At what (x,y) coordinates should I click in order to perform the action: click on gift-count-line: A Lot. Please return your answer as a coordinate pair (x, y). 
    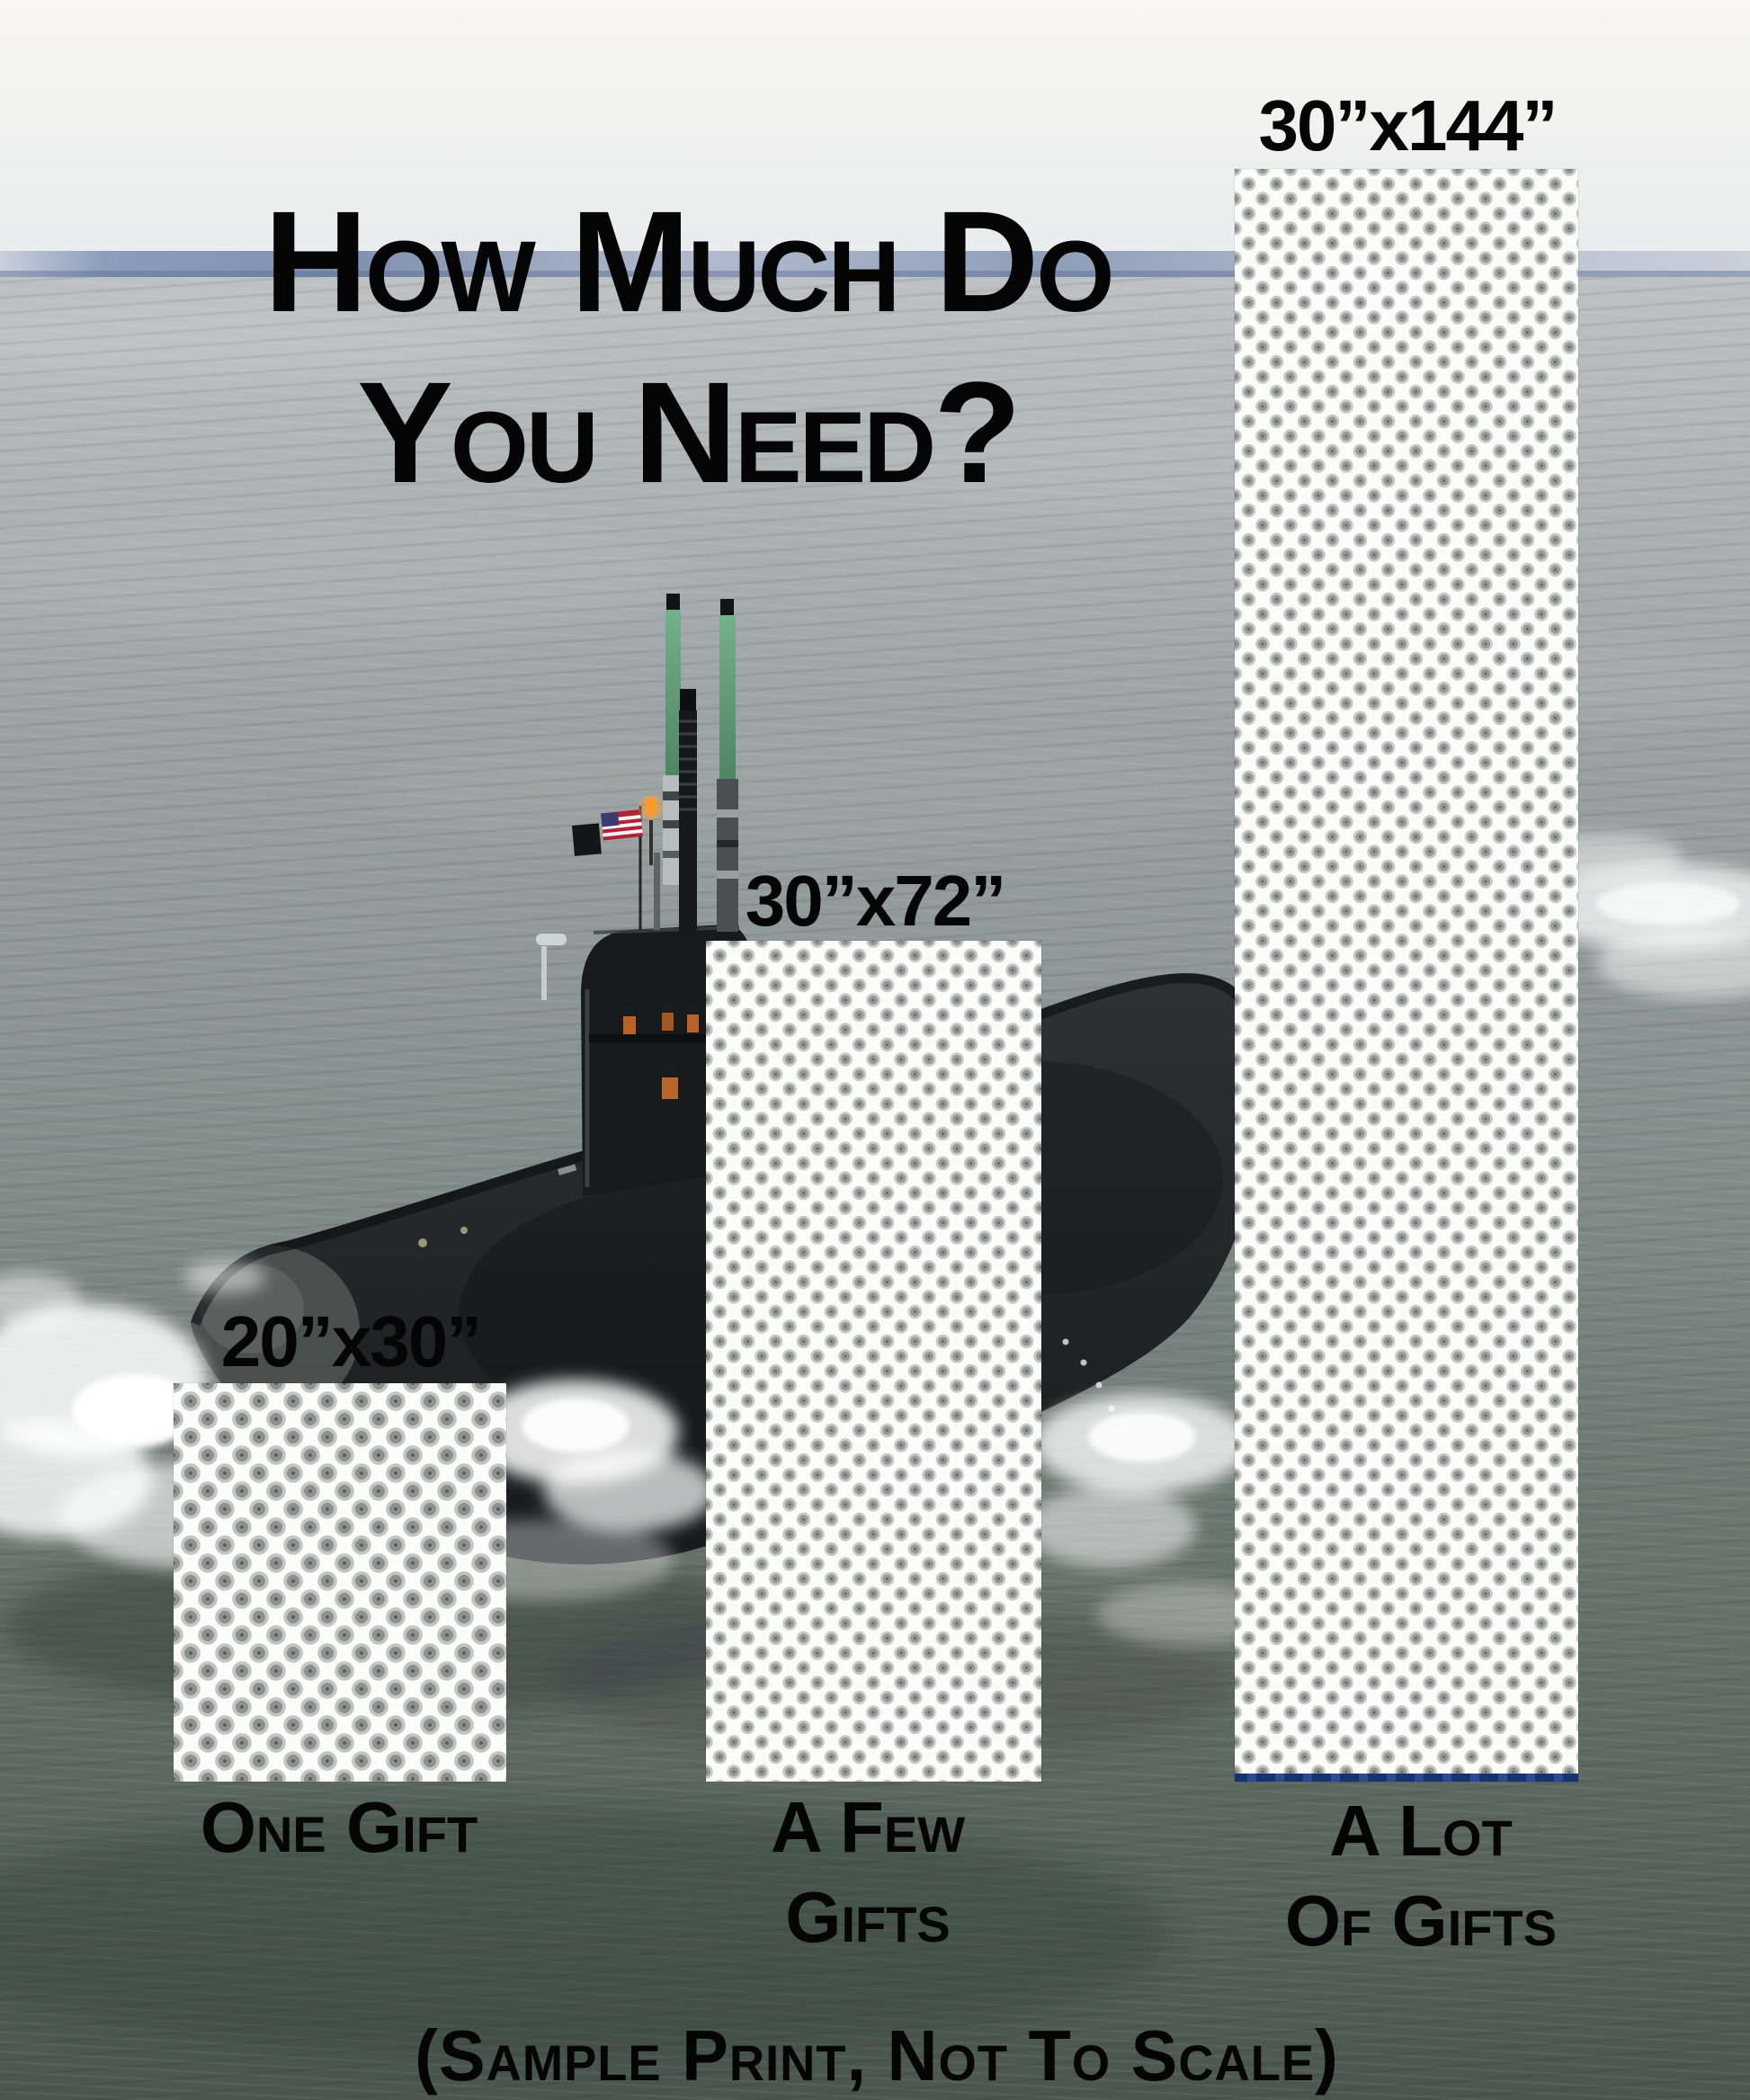
    Looking at the image, I should click on (1421, 1831).